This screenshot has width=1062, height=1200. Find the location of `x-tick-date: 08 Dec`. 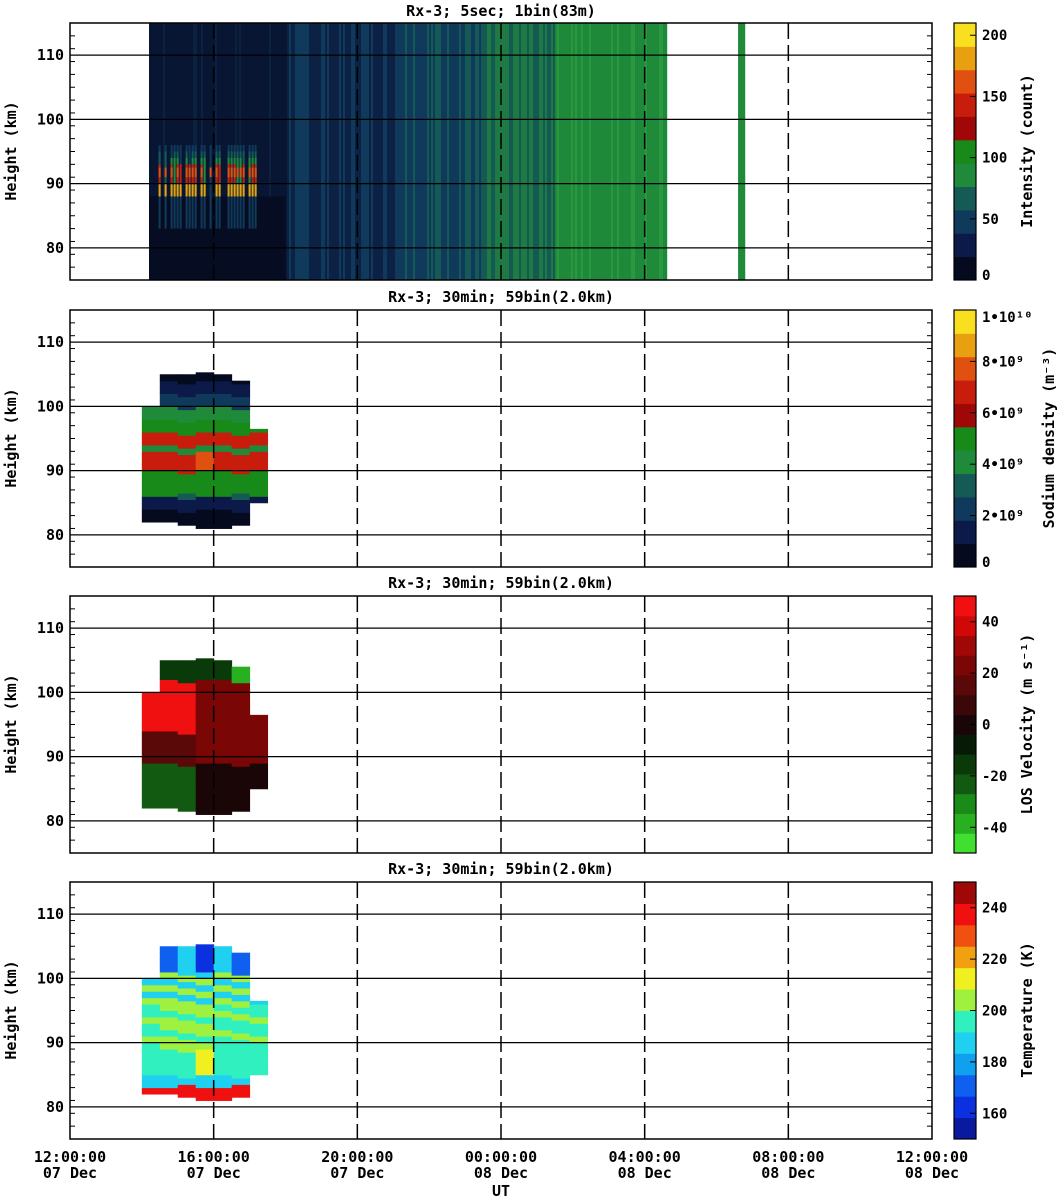

x-tick-date: 08 Dec is located at coordinates (645, 1173).